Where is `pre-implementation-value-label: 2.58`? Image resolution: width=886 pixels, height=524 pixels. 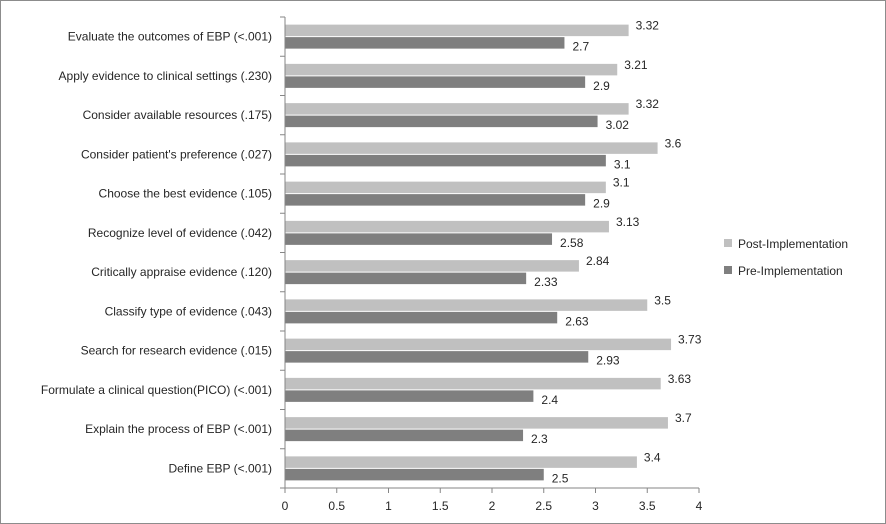 pre-implementation-value-label: 2.58 is located at coordinates (572, 243).